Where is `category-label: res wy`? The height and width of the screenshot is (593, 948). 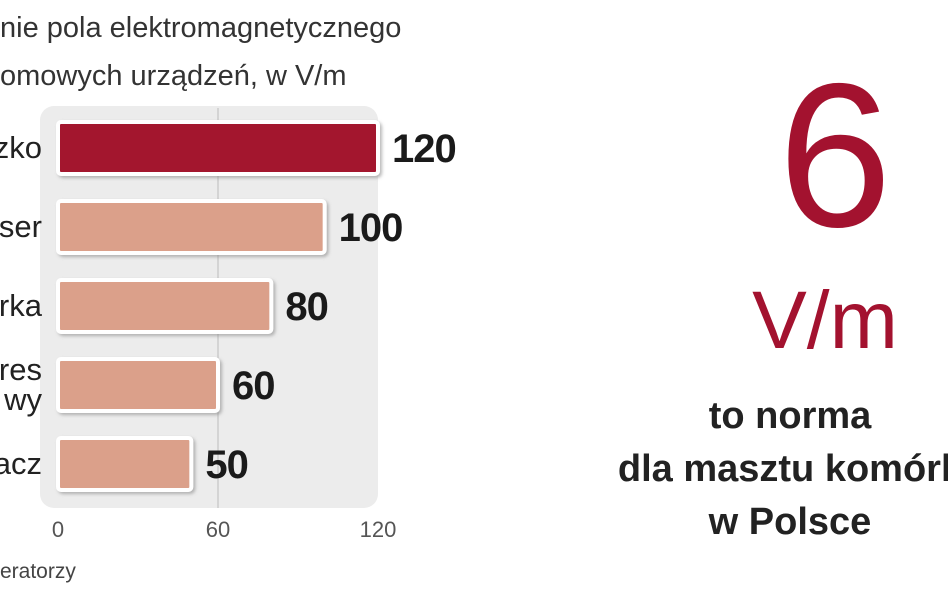
category-label: res wy is located at coordinates (21, 384).